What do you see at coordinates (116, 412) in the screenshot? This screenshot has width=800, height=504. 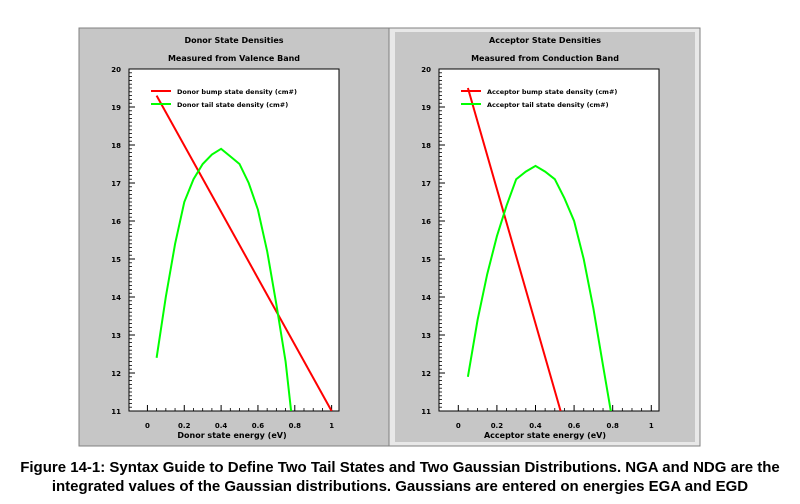 I see `donor-y-tick-label: 11` at bounding box center [116, 412].